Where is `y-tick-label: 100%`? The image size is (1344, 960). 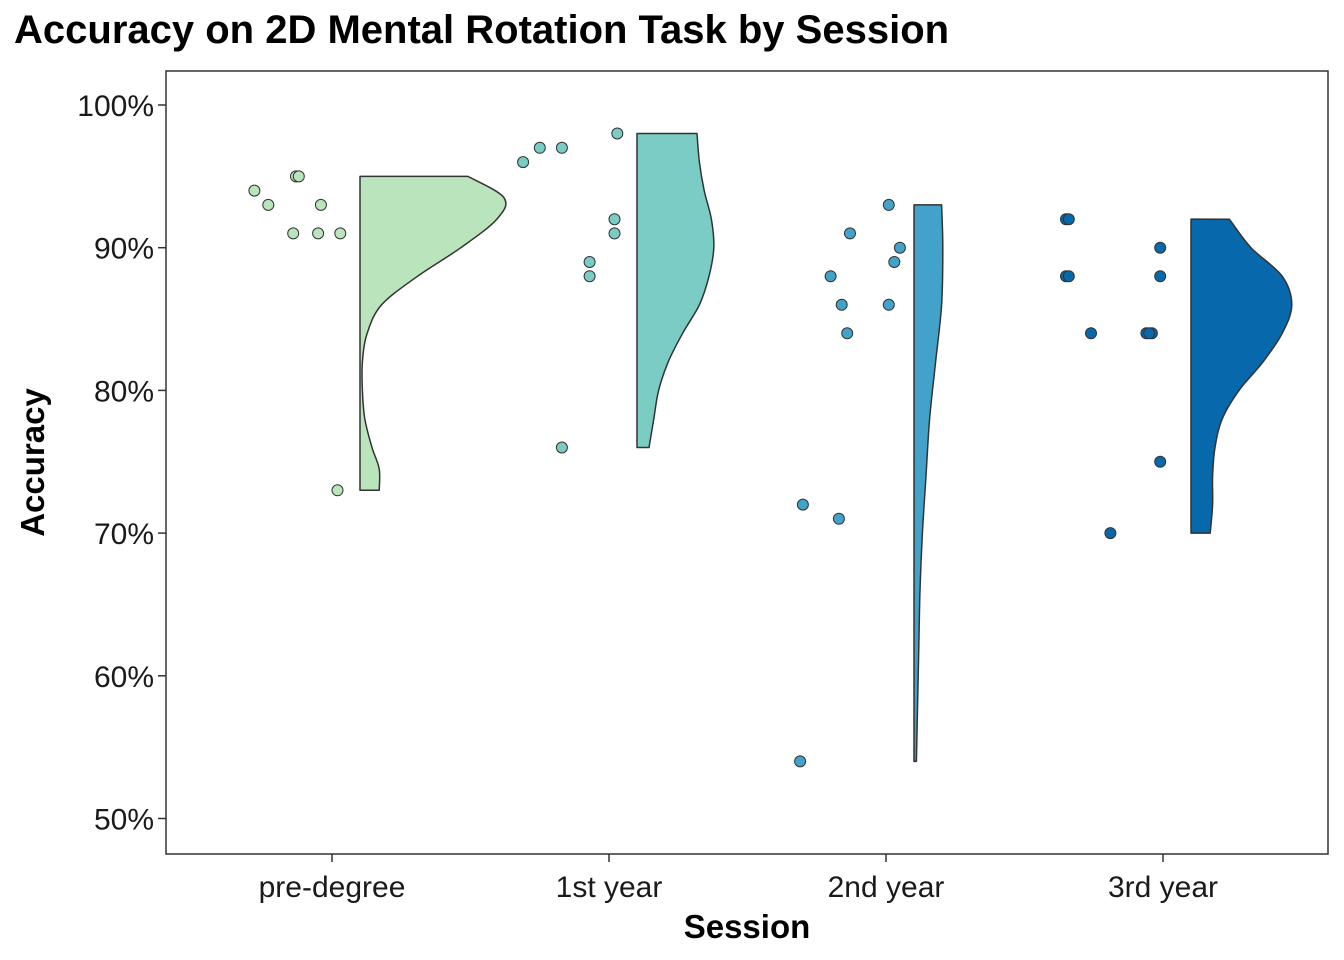
y-tick-label: 100% is located at coordinates (115, 106).